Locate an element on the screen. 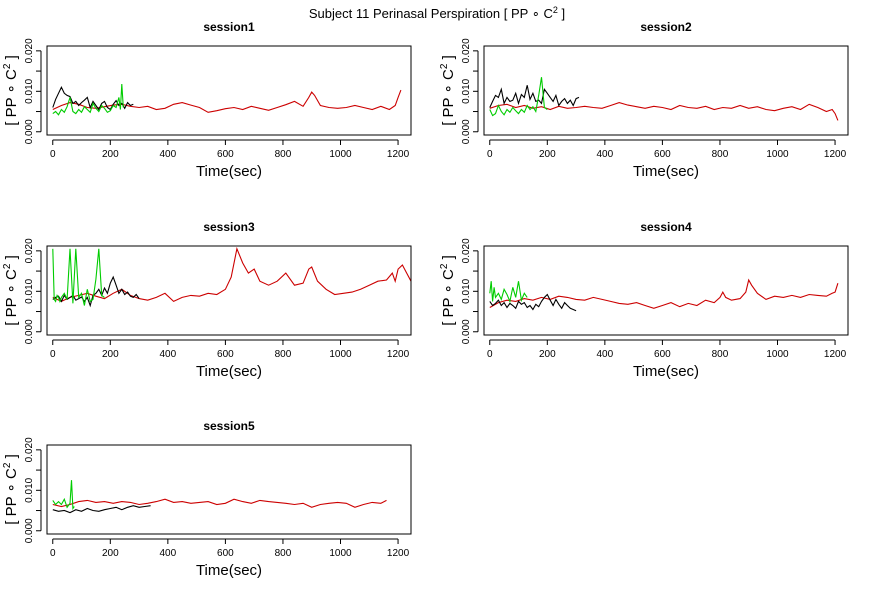 This screenshot has height=596, width=875. figure-title-sup: 2 is located at coordinates (555, 10).